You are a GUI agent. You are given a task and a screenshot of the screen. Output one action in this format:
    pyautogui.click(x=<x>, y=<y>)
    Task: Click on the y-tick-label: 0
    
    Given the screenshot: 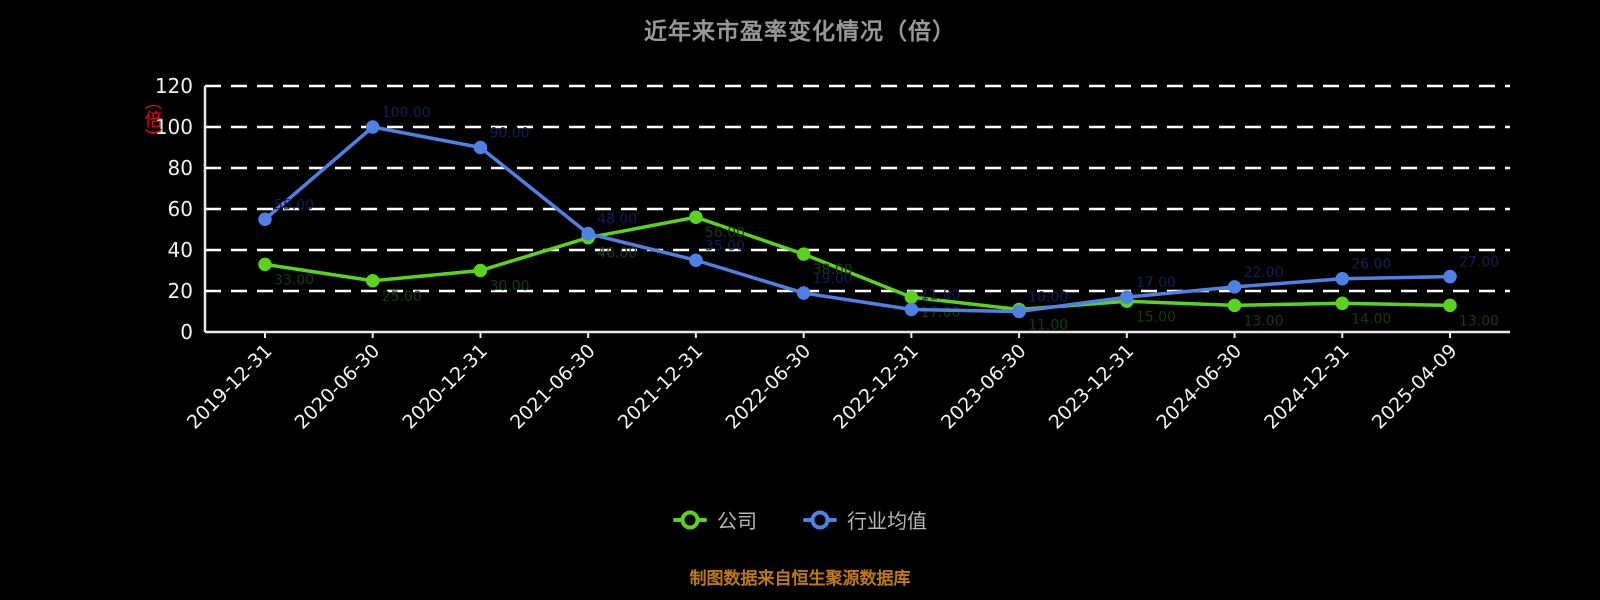 What is the action you would take?
    pyautogui.click(x=186, y=332)
    